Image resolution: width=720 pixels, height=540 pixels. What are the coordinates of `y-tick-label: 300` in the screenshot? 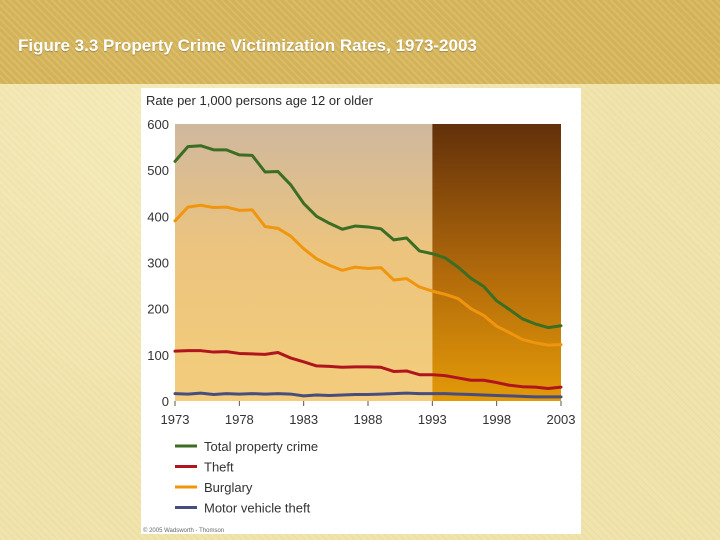 It's located at (158, 263).